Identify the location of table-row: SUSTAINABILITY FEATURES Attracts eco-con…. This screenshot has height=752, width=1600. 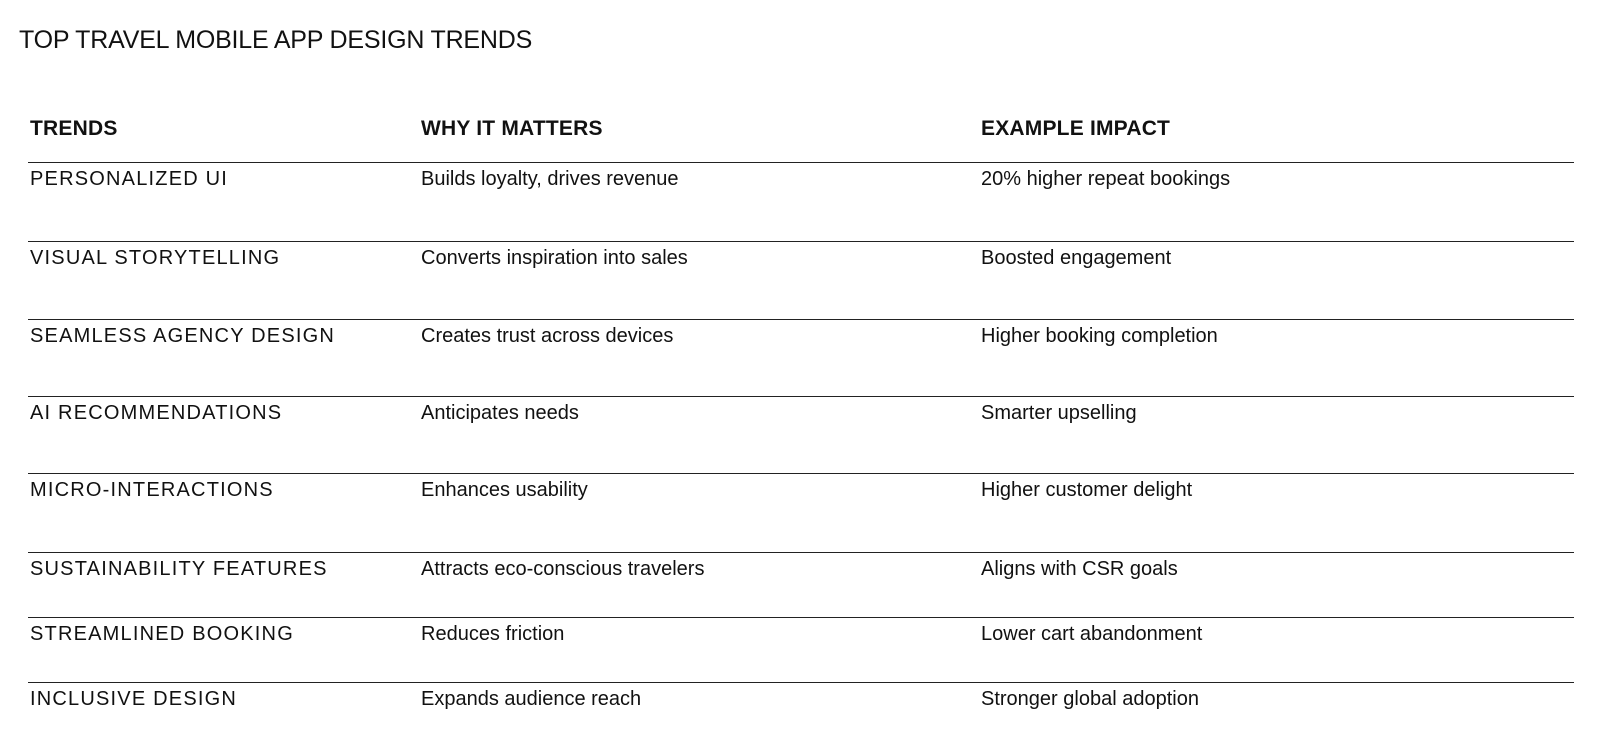
(801, 585).